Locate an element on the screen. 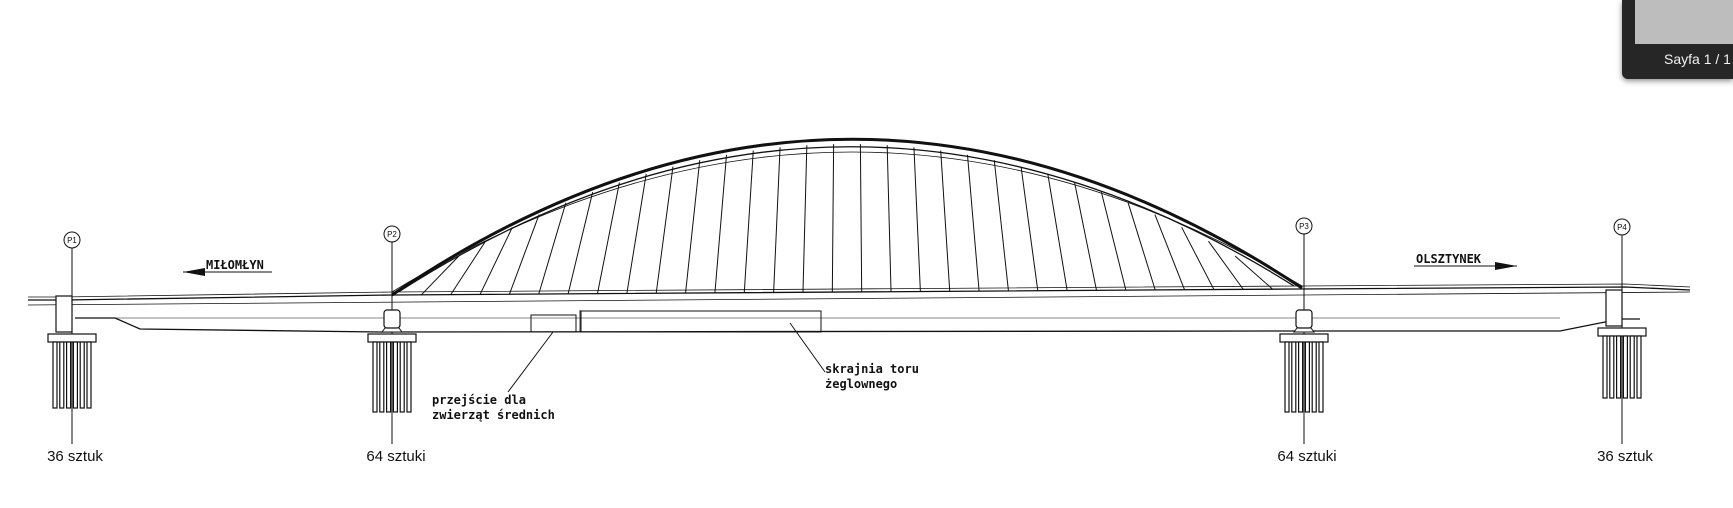 The width and height of the screenshot is (1733, 508). direction-label-left: MIŁOMŁYN is located at coordinates (235, 265).